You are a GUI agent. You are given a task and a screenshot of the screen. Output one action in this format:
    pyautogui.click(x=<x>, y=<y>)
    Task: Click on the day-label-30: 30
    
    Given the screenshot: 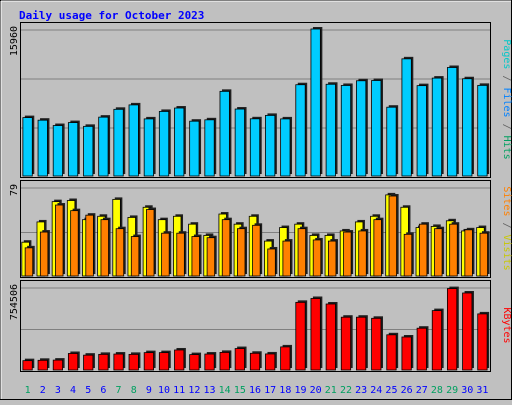 What is the action you would take?
    pyautogui.click(x=467, y=390)
    